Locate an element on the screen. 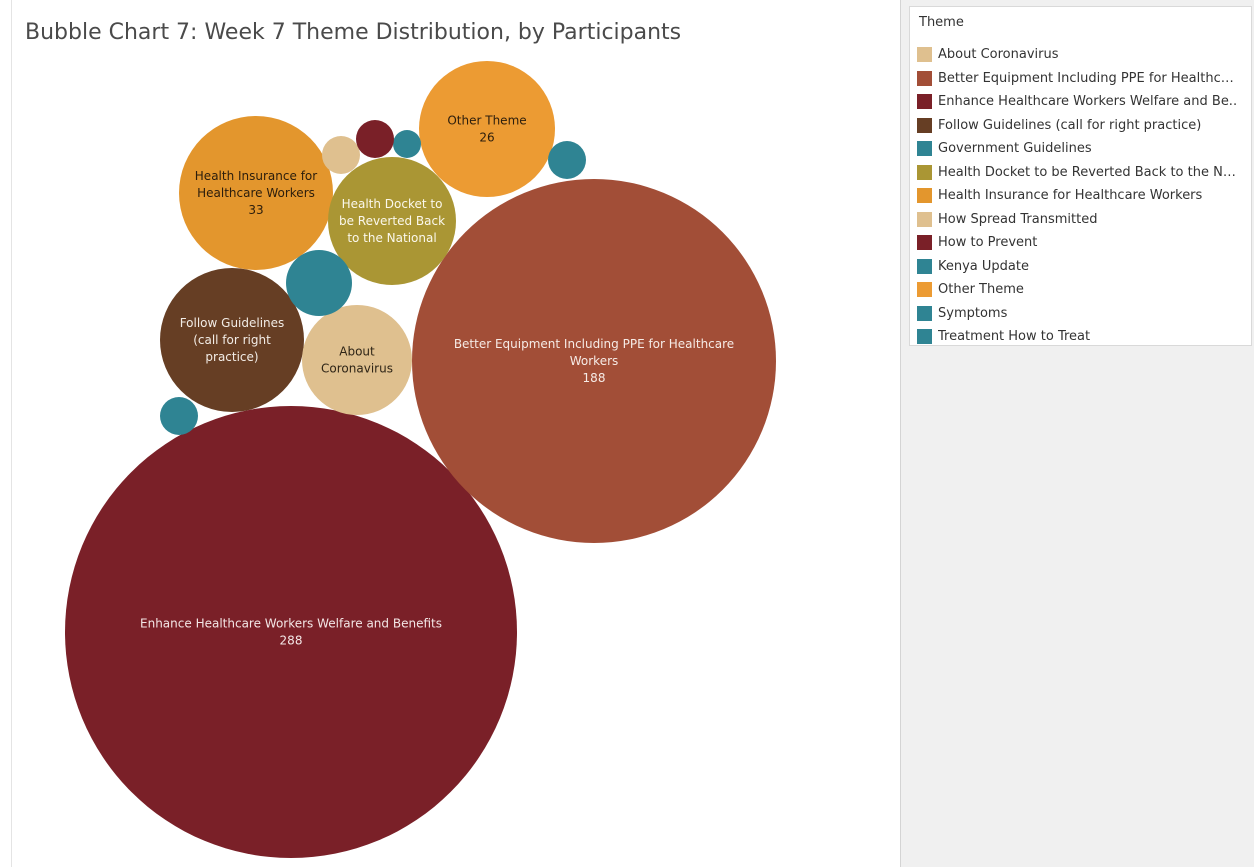 This screenshot has height=867, width=1254. legend-item: Treatment How to Treat is located at coordinates (1082, 337).